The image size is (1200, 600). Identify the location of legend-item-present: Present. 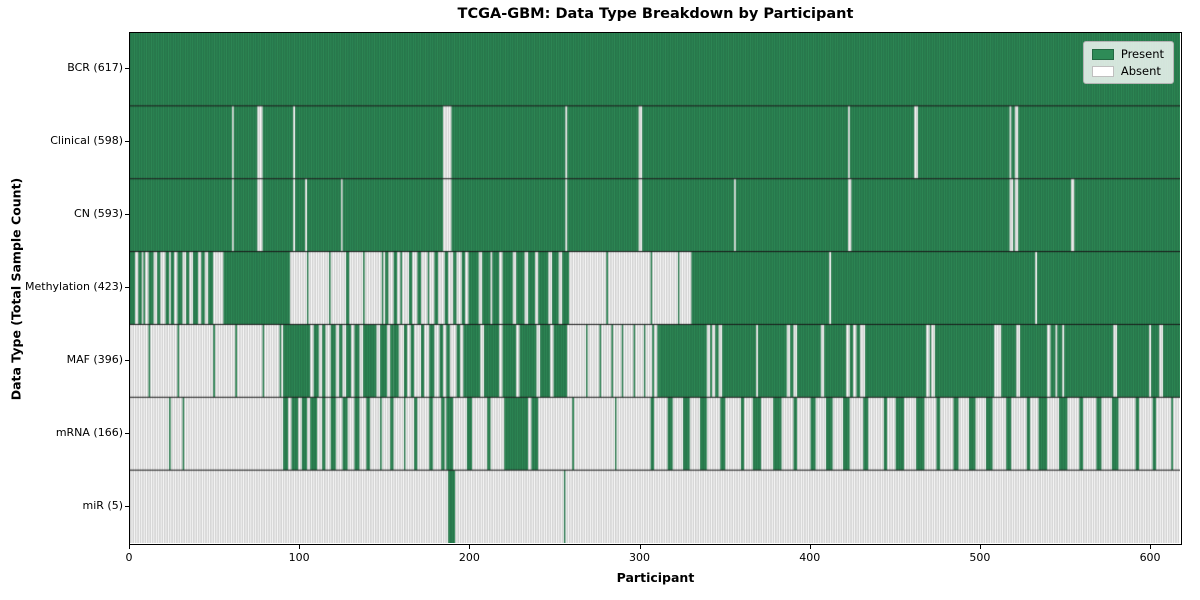
(1127, 54).